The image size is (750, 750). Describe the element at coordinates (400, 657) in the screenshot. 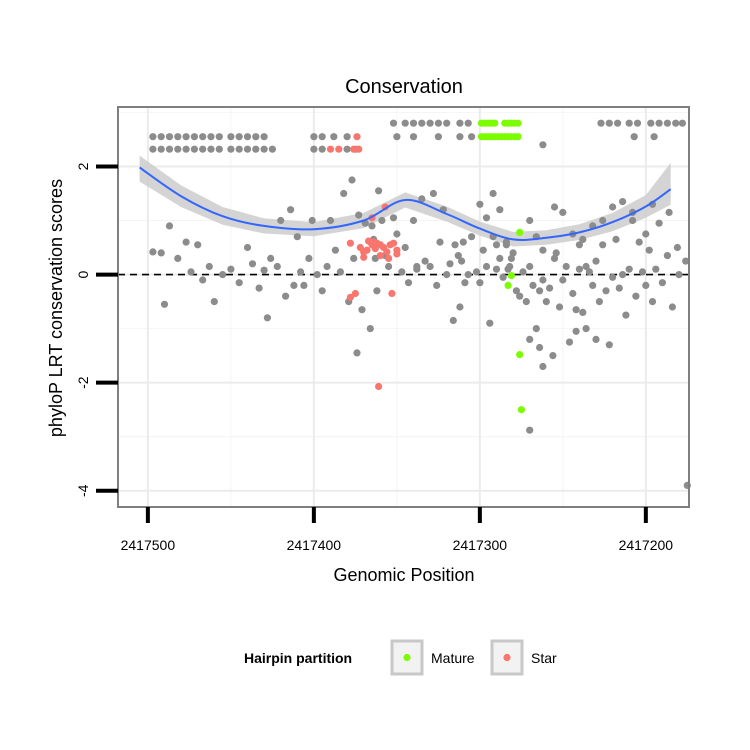

I see `legend: Hairpin partition Mature Star` at that location.